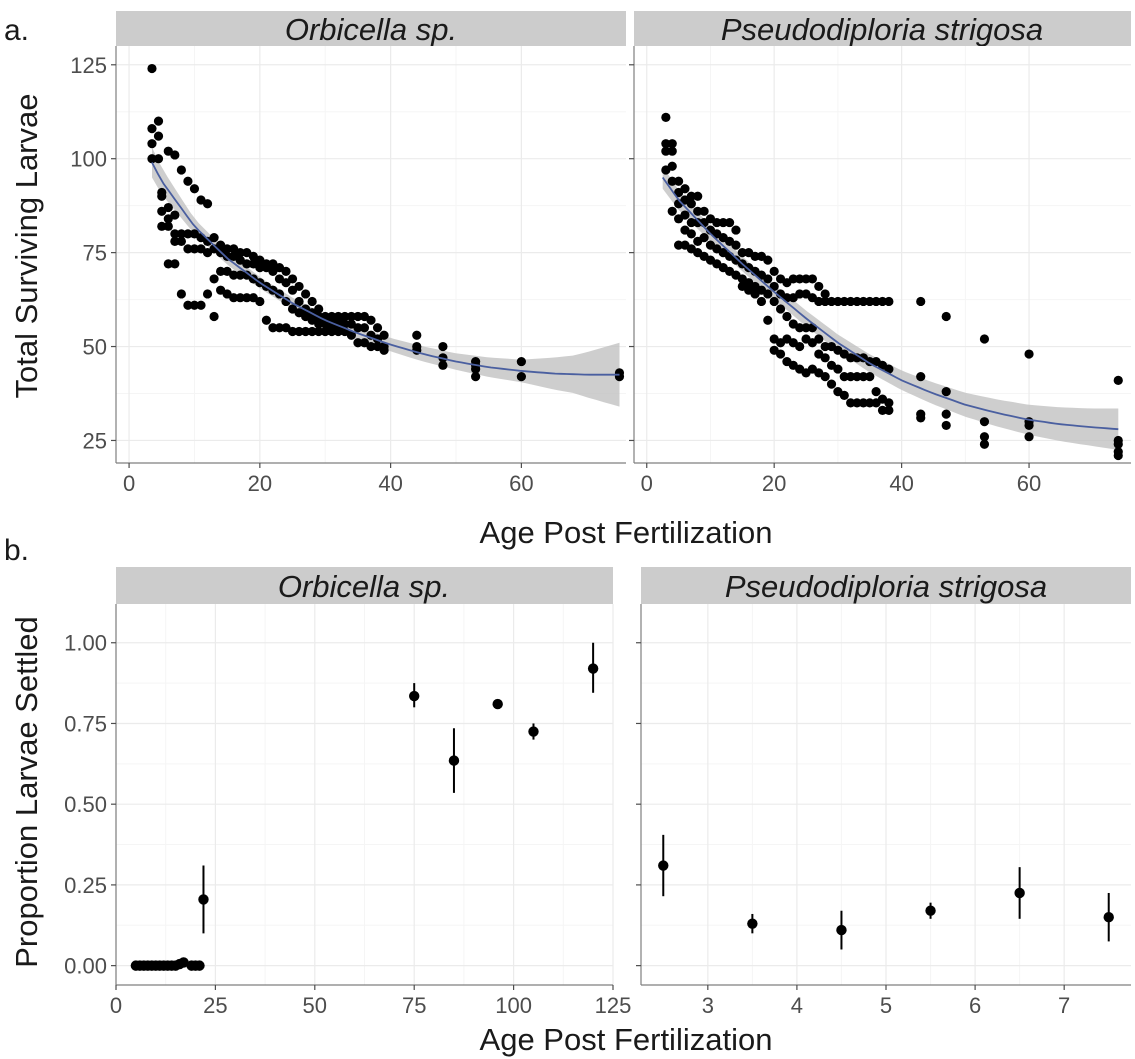  Describe the element at coordinates (26, 246) in the screenshot. I see `y-axis-title-a: Total Surviving Larvae` at that location.